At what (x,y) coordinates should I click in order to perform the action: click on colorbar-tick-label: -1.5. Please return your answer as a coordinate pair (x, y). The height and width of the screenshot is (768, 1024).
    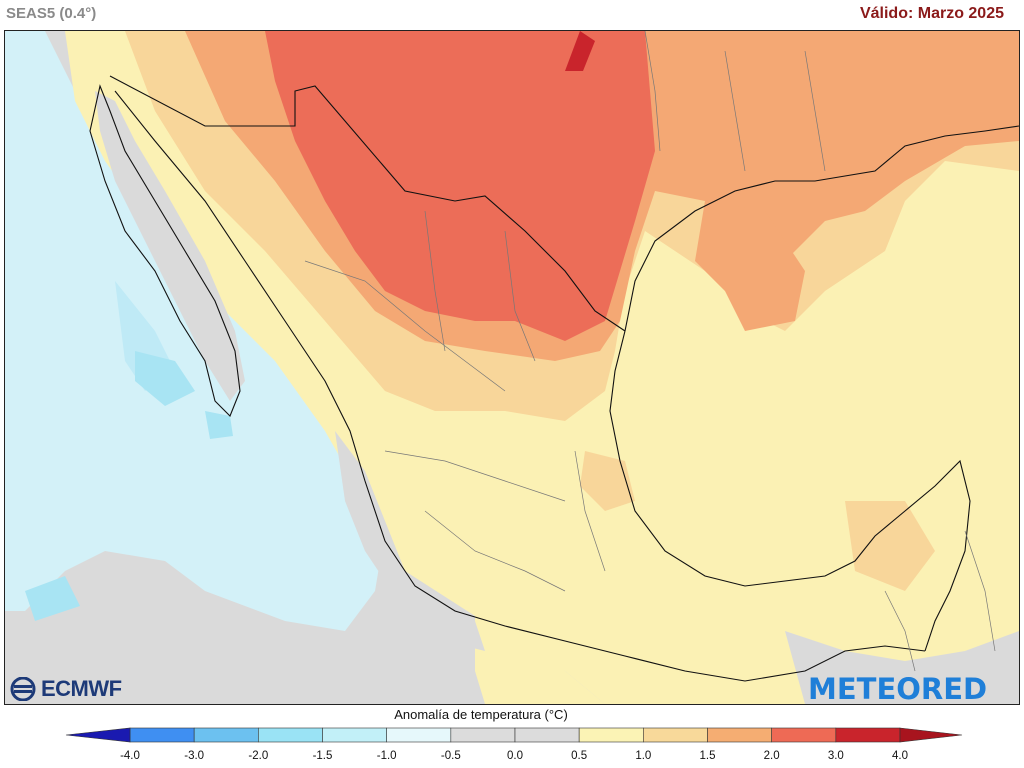
    Looking at the image, I should click on (322, 756).